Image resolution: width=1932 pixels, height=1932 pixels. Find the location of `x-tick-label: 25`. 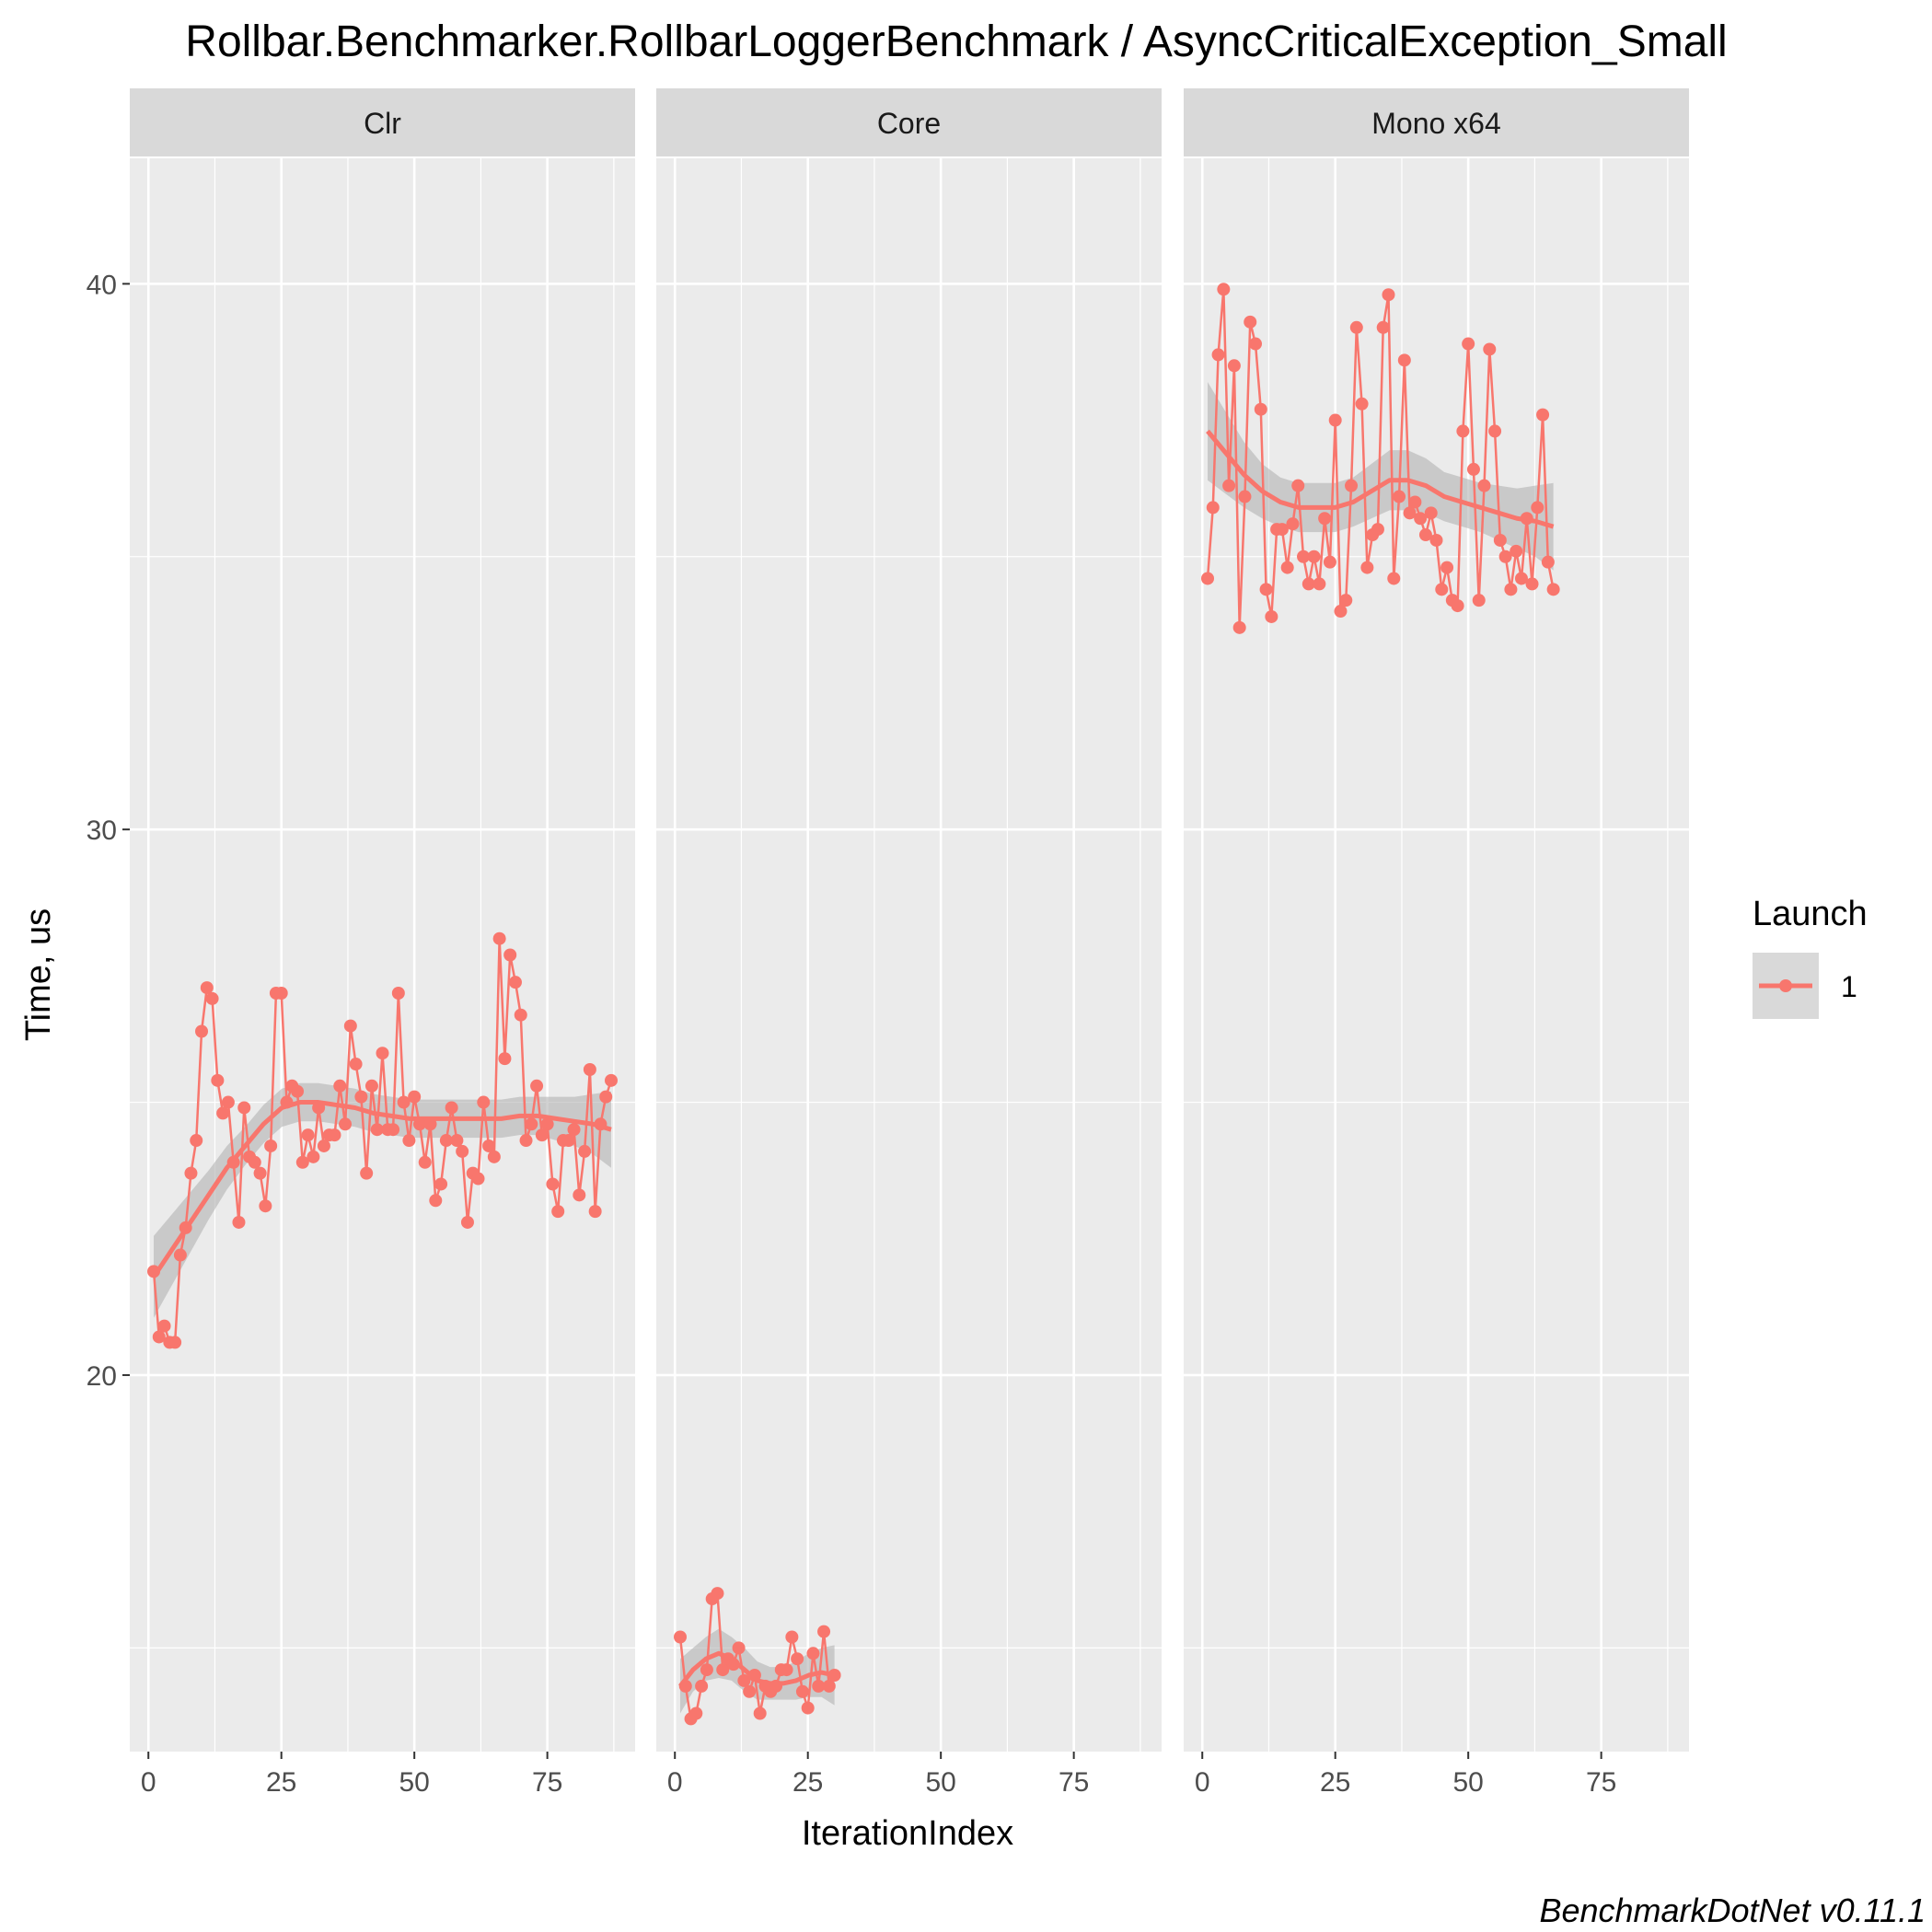

x-tick-label: 25 is located at coordinates (1335, 1783).